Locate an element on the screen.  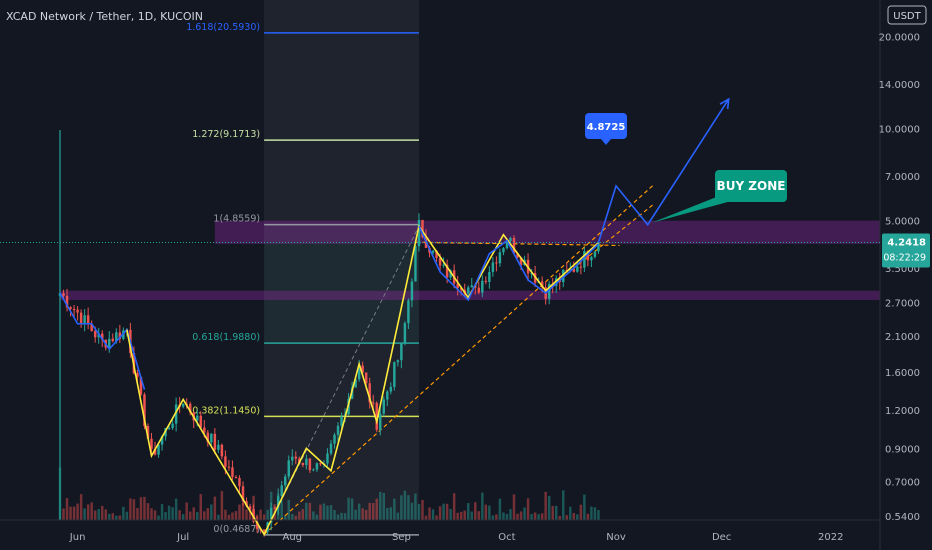
price-callout-pointer is located at coordinates (606, 142).